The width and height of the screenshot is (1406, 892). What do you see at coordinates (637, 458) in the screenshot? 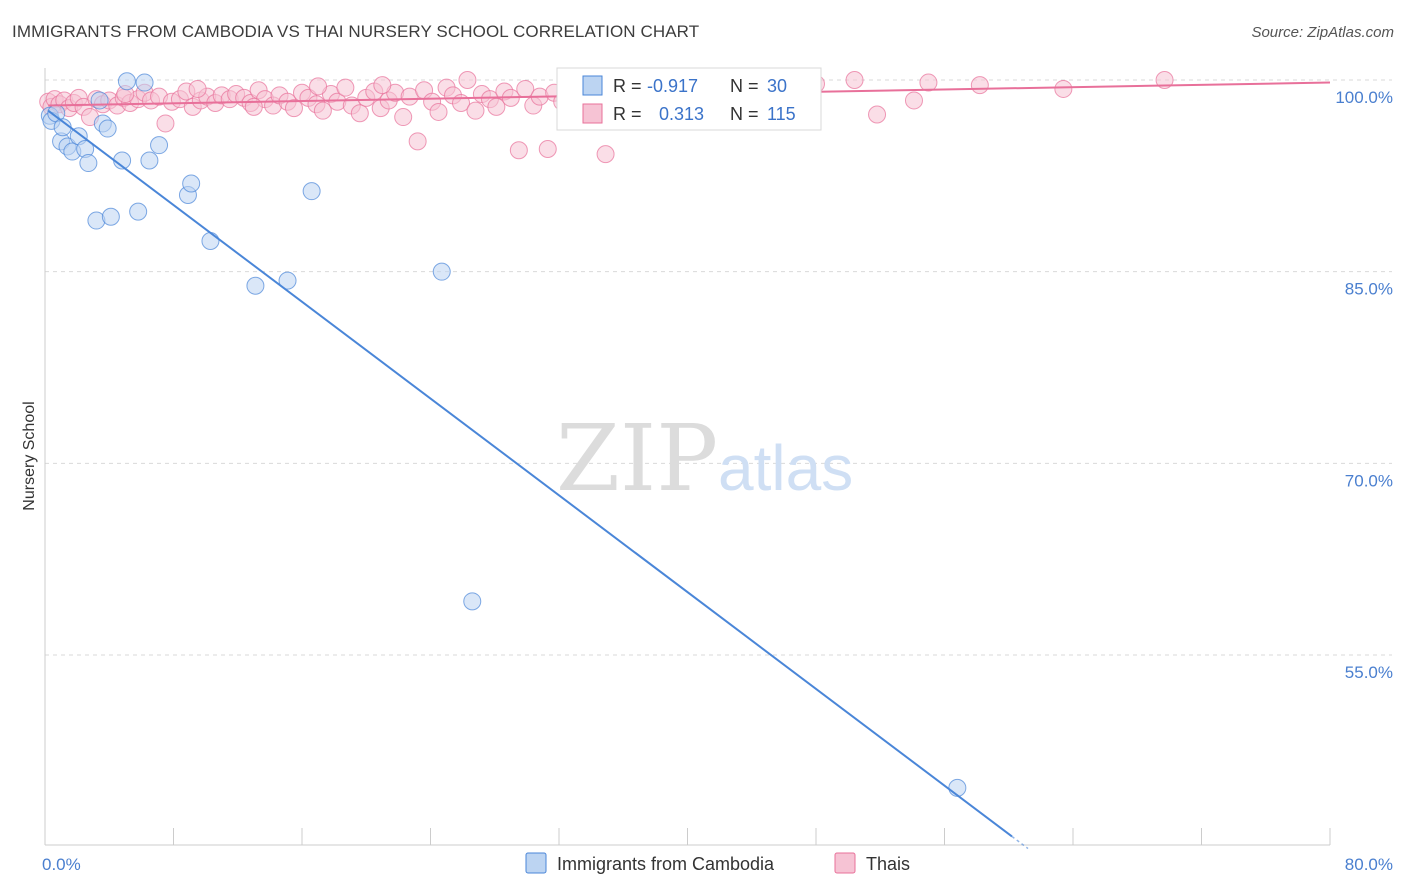
I see `watermark-zip: ZIP` at bounding box center [637, 458].